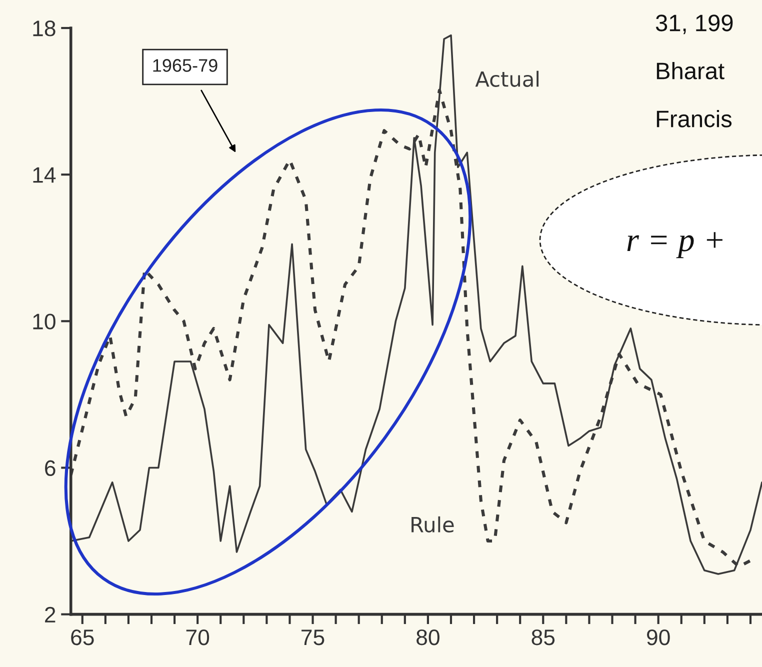  I want to click on x-tick-label: 85, so click(543, 637).